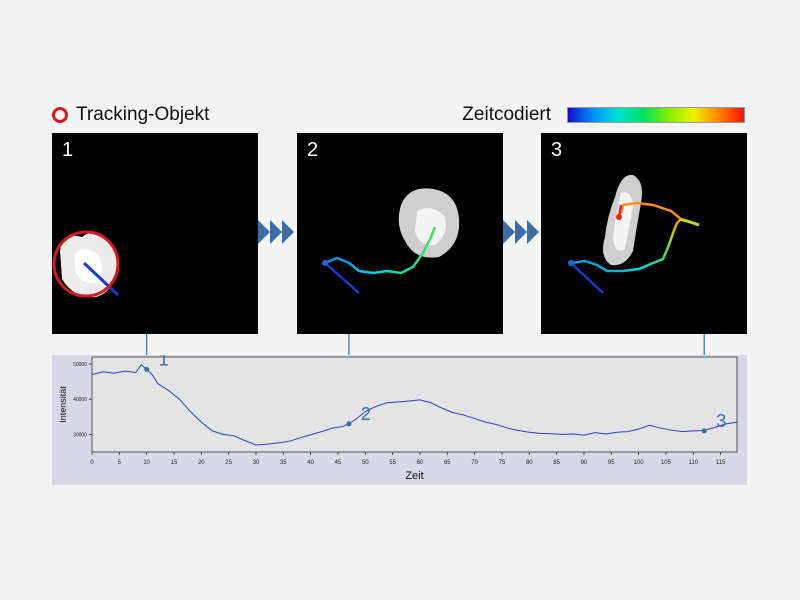 This screenshot has height=600, width=800. What do you see at coordinates (143, 114) in the screenshot?
I see `tracking-object-label: Tracking-Objekt` at bounding box center [143, 114].